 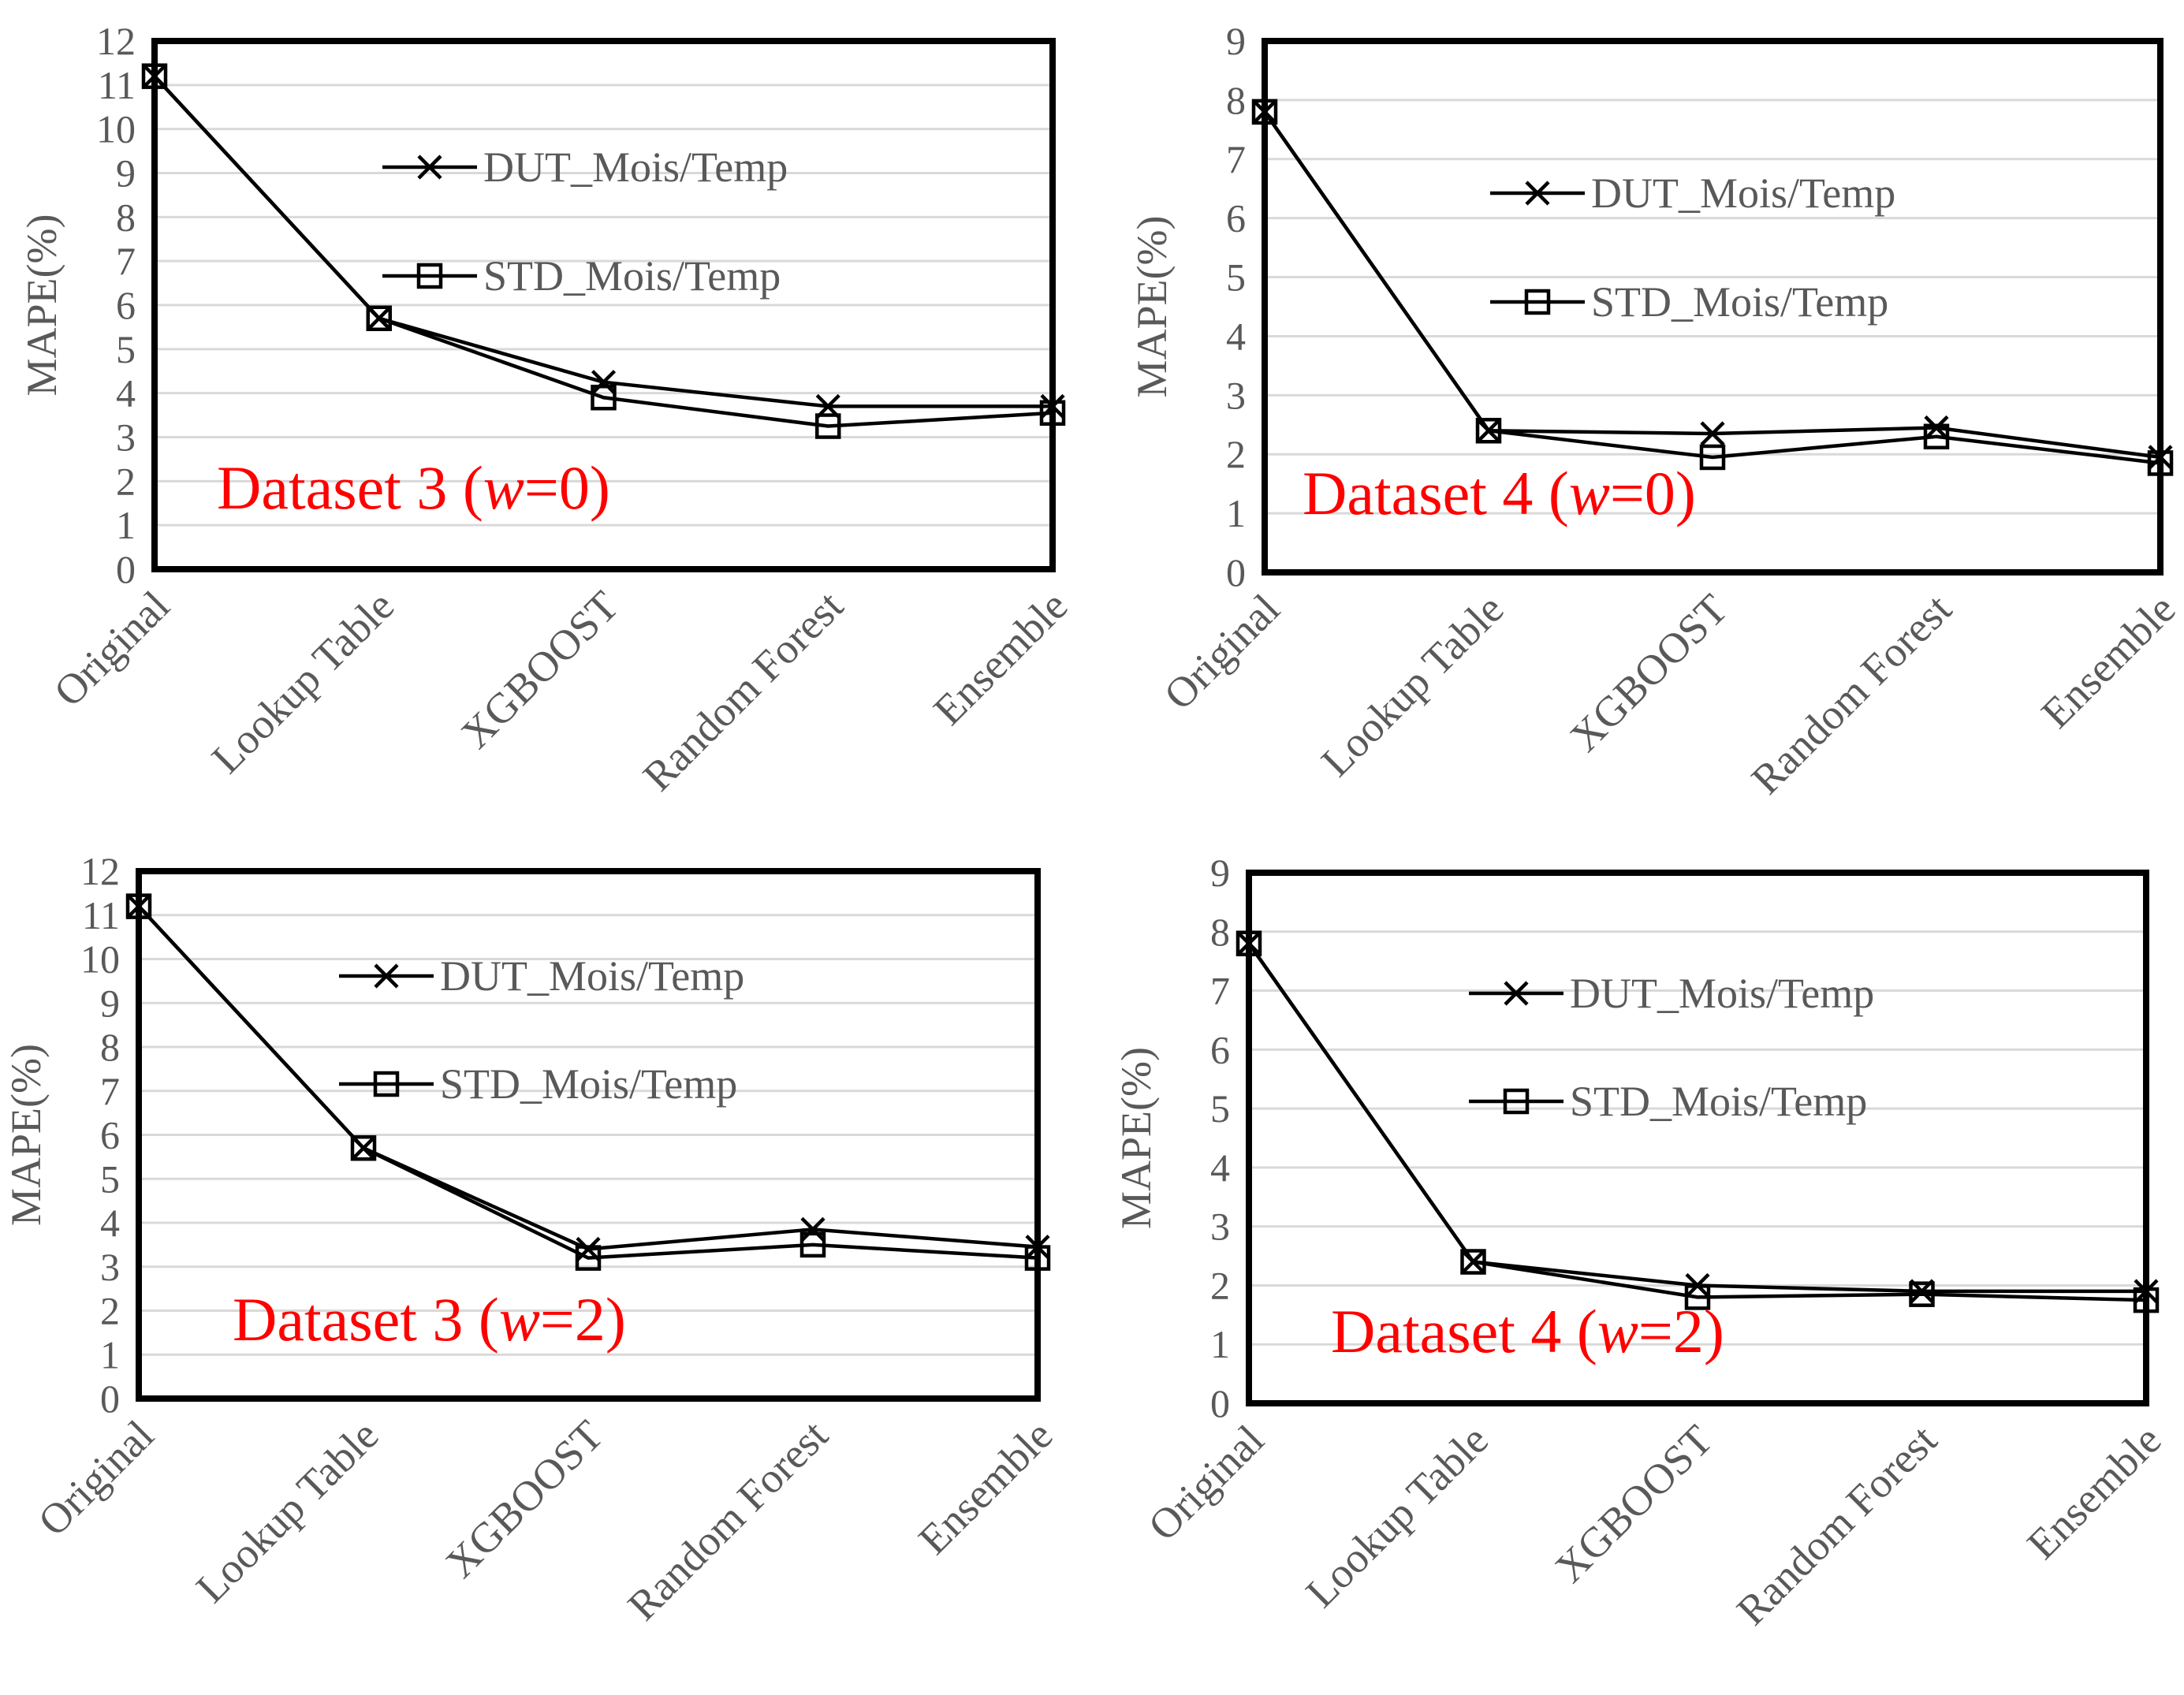 I want to click on series-line-dut, so click(x=603, y=241).